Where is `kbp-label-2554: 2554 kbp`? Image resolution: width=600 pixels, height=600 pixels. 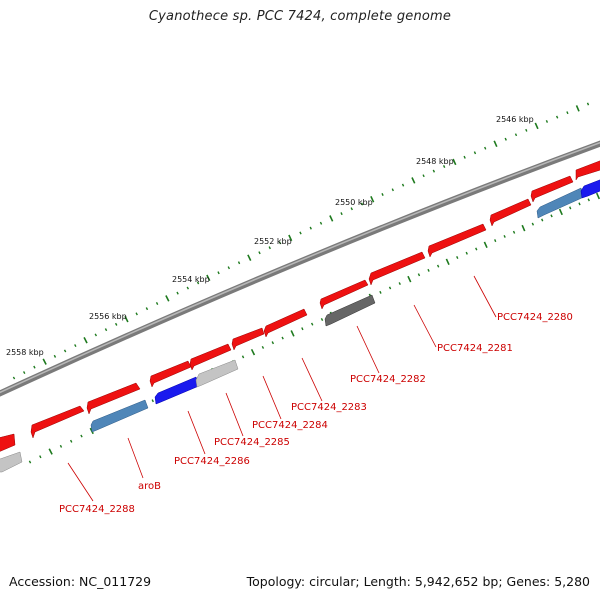 kbp-label-2554: 2554 kbp is located at coordinates (191, 279).